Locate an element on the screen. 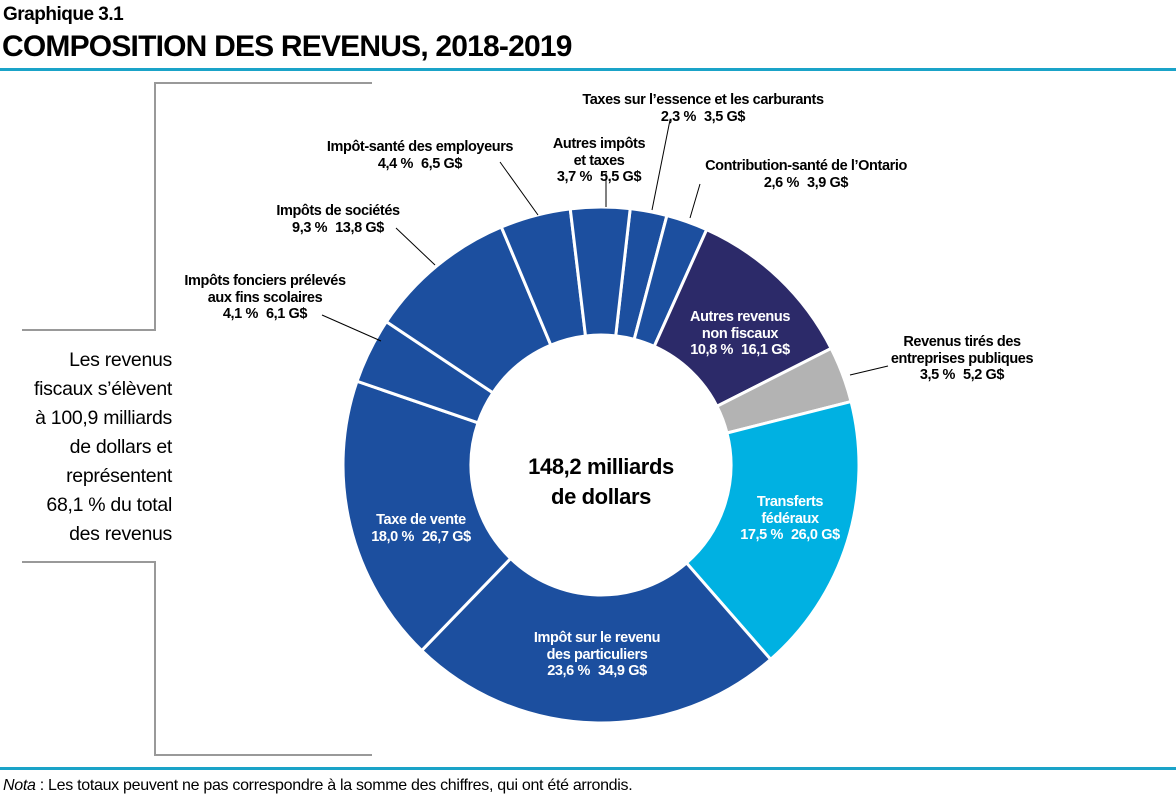  label-autres-impots: Autres impôts et taxes 3,7 % 5,5 G$ is located at coordinates (599, 161).